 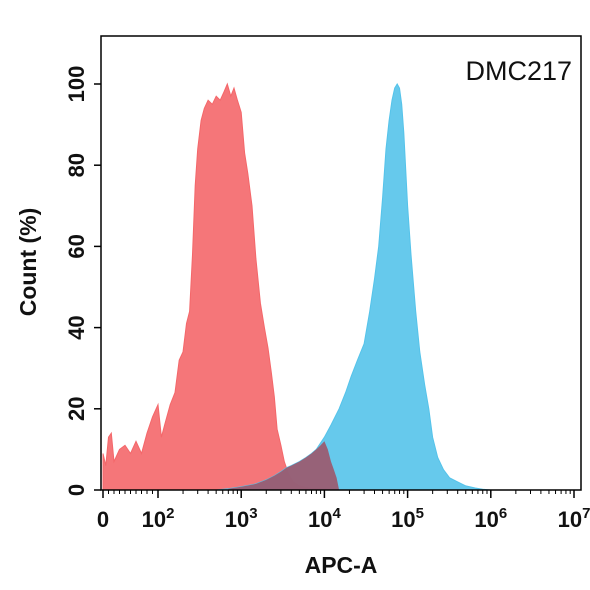 What do you see at coordinates (28, 262) in the screenshot?
I see `y-axis-title: Count (%)` at bounding box center [28, 262].